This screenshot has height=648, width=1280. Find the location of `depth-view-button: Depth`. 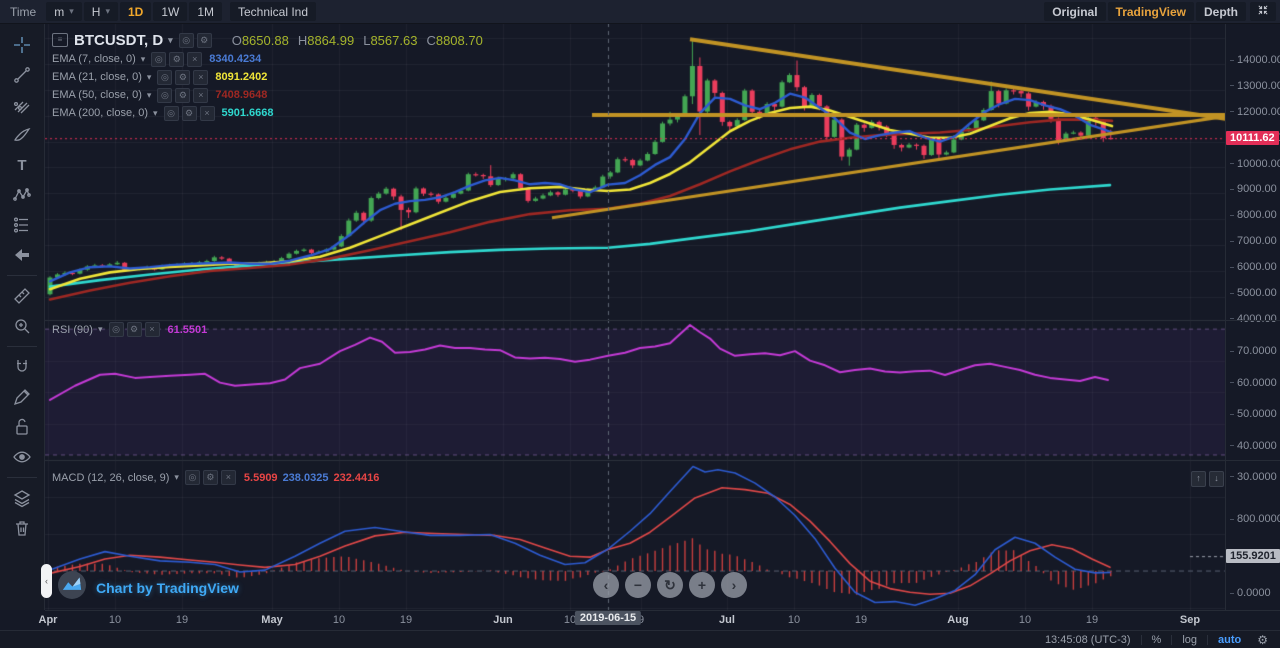

depth-view-button: Depth is located at coordinates (1221, 11).